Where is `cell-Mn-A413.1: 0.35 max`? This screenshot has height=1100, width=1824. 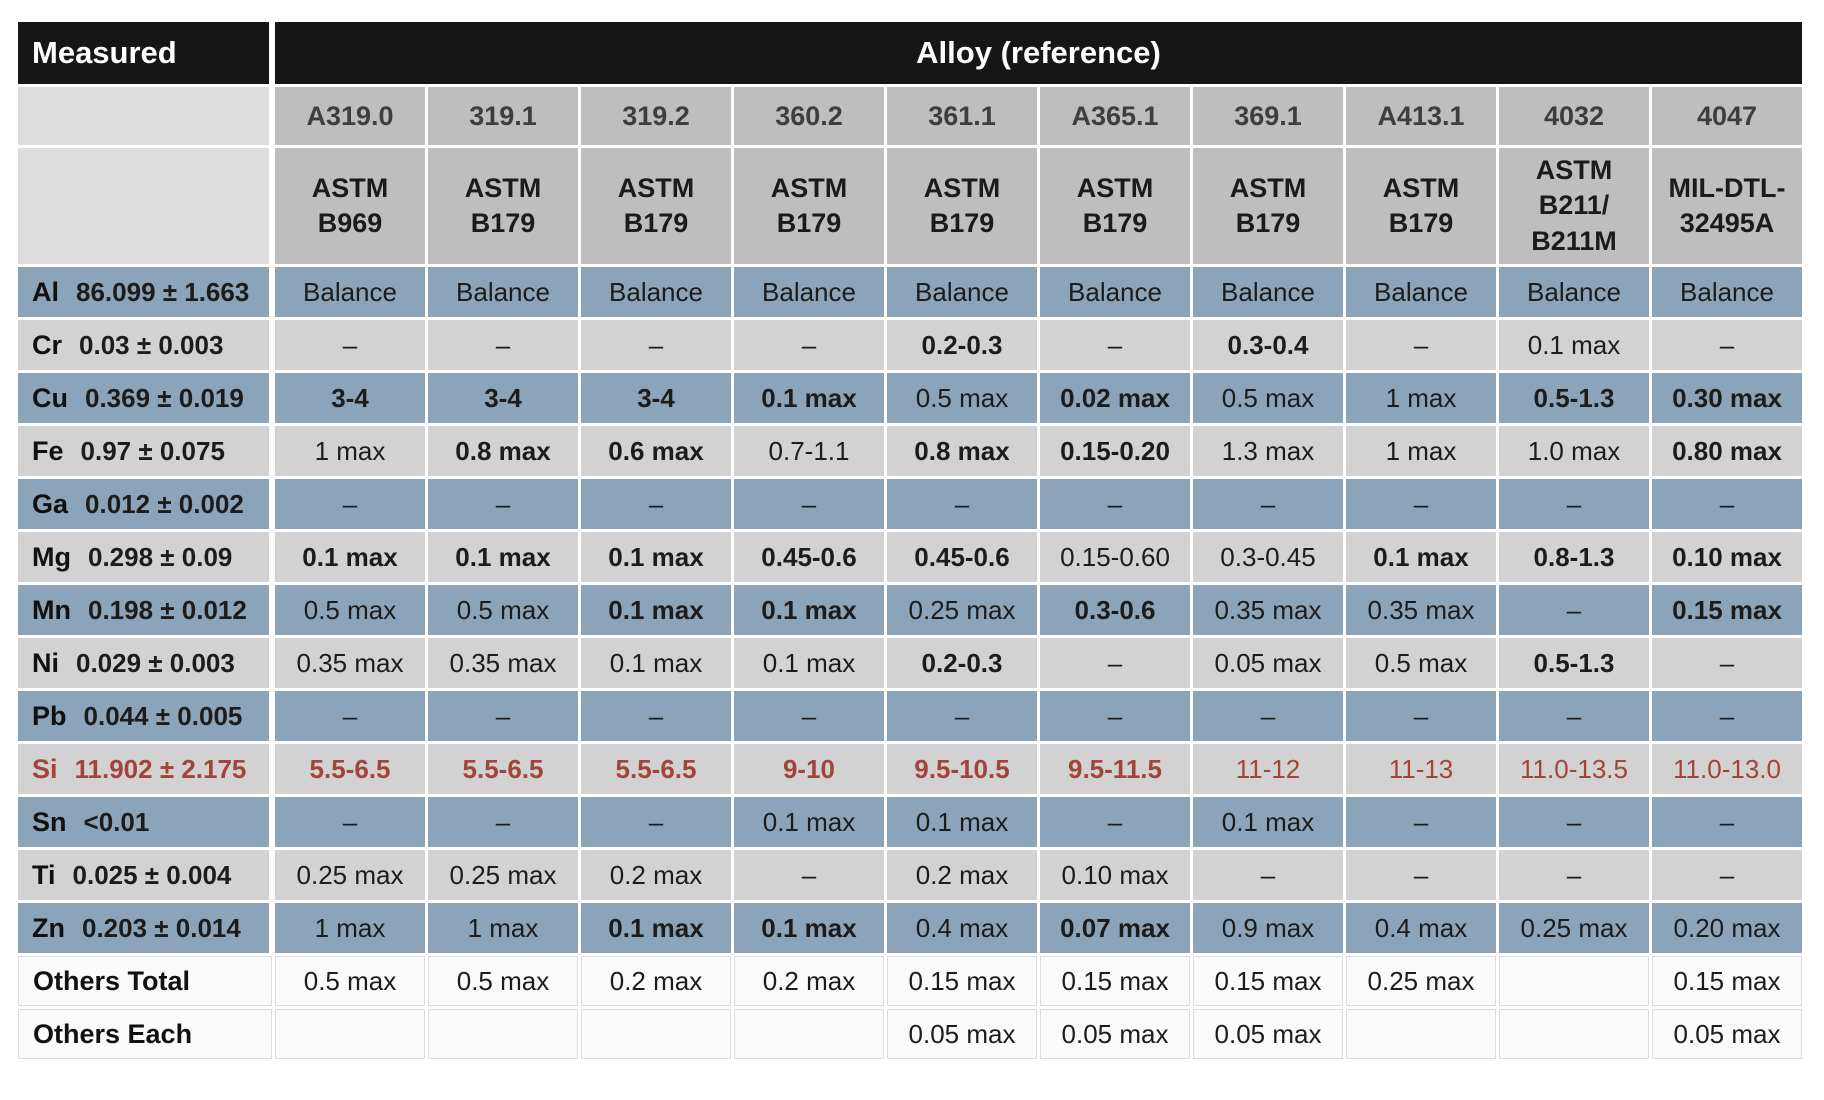
cell-Mn-A413.1: 0.35 max is located at coordinates (1421, 610).